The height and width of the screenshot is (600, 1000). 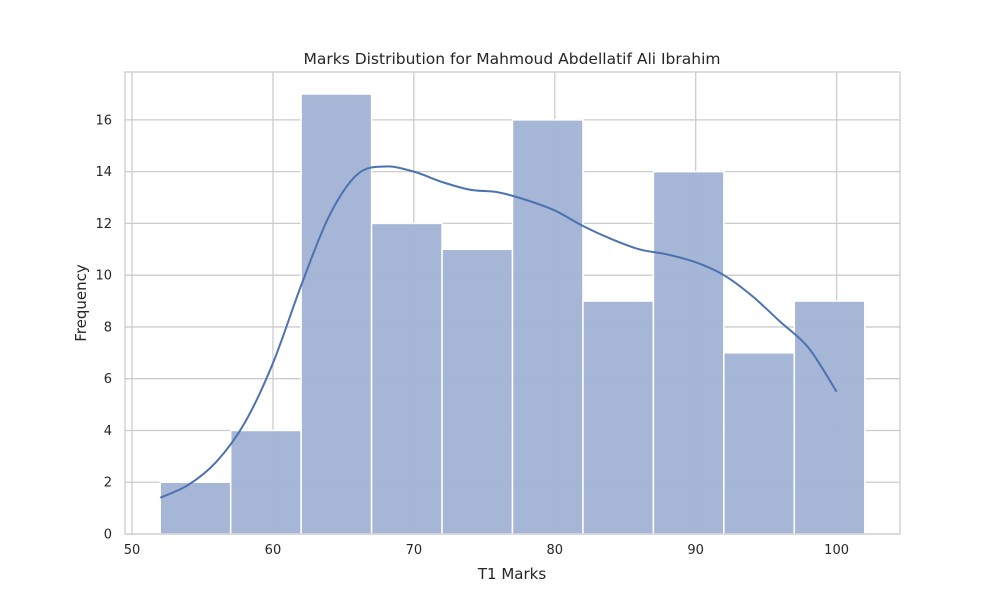 What do you see at coordinates (108, 535) in the screenshot?
I see `y-tick-label: 0` at bounding box center [108, 535].